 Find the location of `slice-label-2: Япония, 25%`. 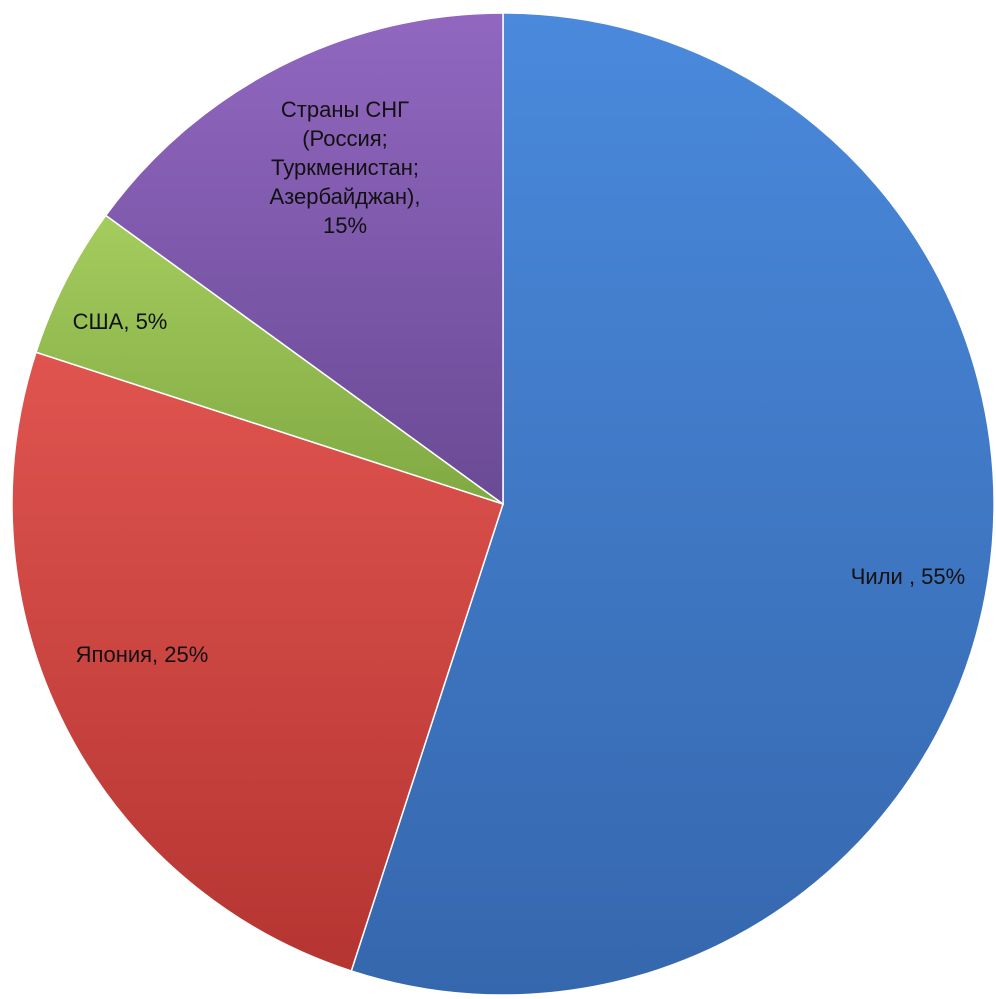

slice-label-2: Япония, 25% is located at coordinates (142, 654).